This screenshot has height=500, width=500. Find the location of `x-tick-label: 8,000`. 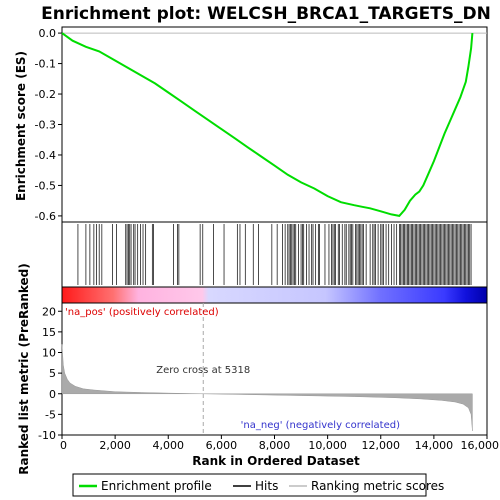

x-tick-label: 8,000 is located at coordinates (275, 445).